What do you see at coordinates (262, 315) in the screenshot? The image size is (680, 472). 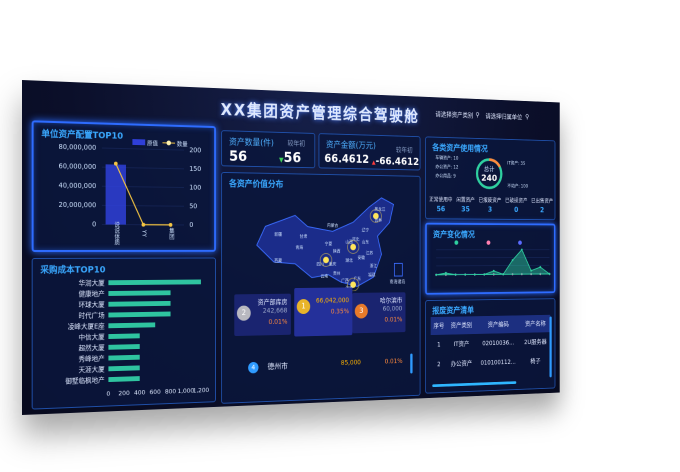 I see `top-rank-card: 2 资产部库房 242,668 0.01%` at bounding box center [262, 315].